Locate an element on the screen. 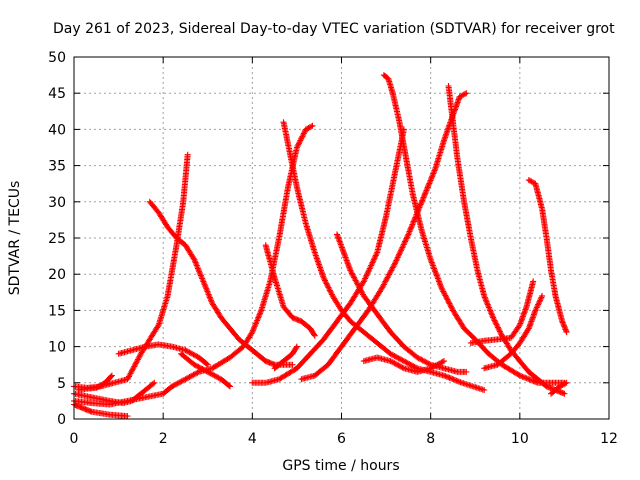  y-tick-label: 25 is located at coordinates (57, 239).